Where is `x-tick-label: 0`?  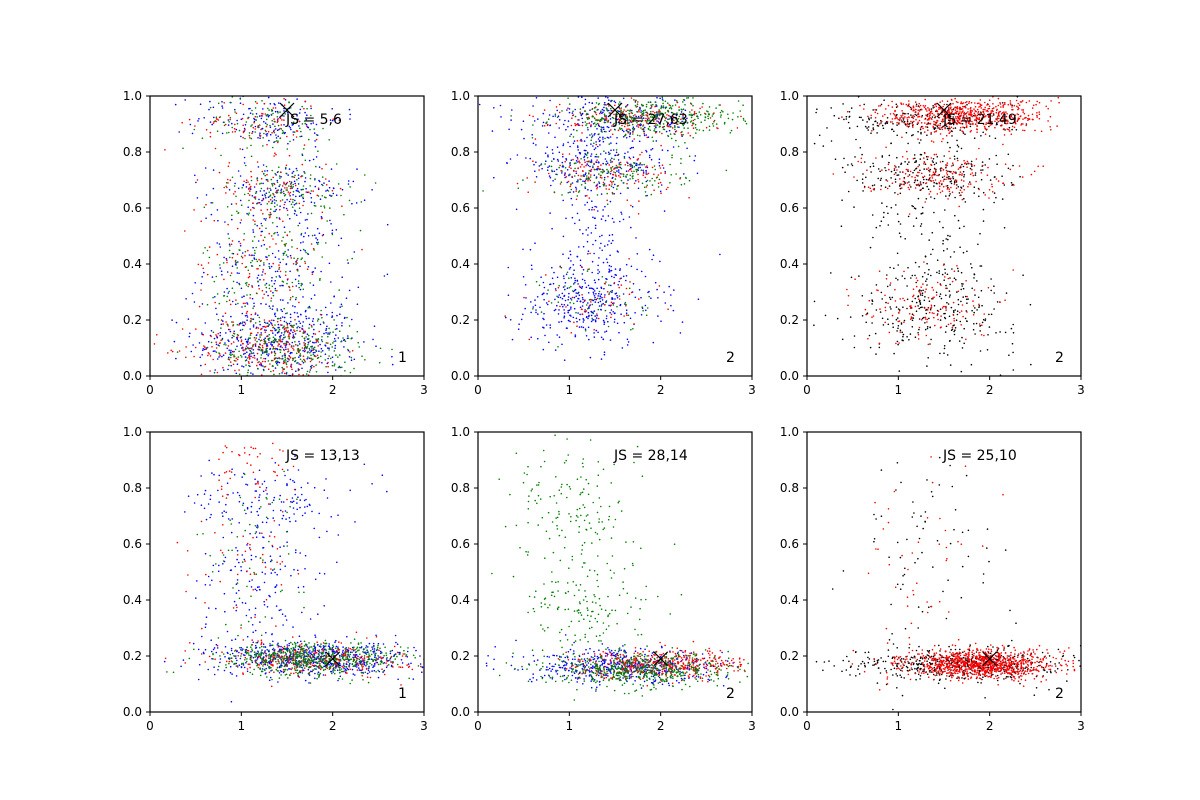
x-tick-label: 0 is located at coordinates (478, 390).